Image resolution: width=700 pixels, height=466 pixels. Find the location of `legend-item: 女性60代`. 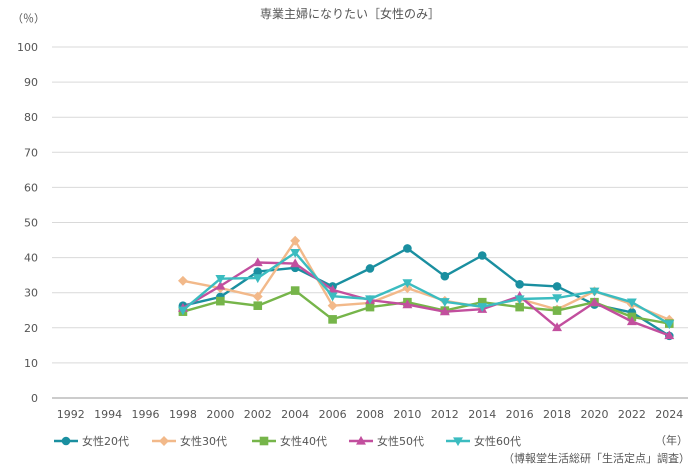

legend-item: 女性60代 is located at coordinates (483, 441).